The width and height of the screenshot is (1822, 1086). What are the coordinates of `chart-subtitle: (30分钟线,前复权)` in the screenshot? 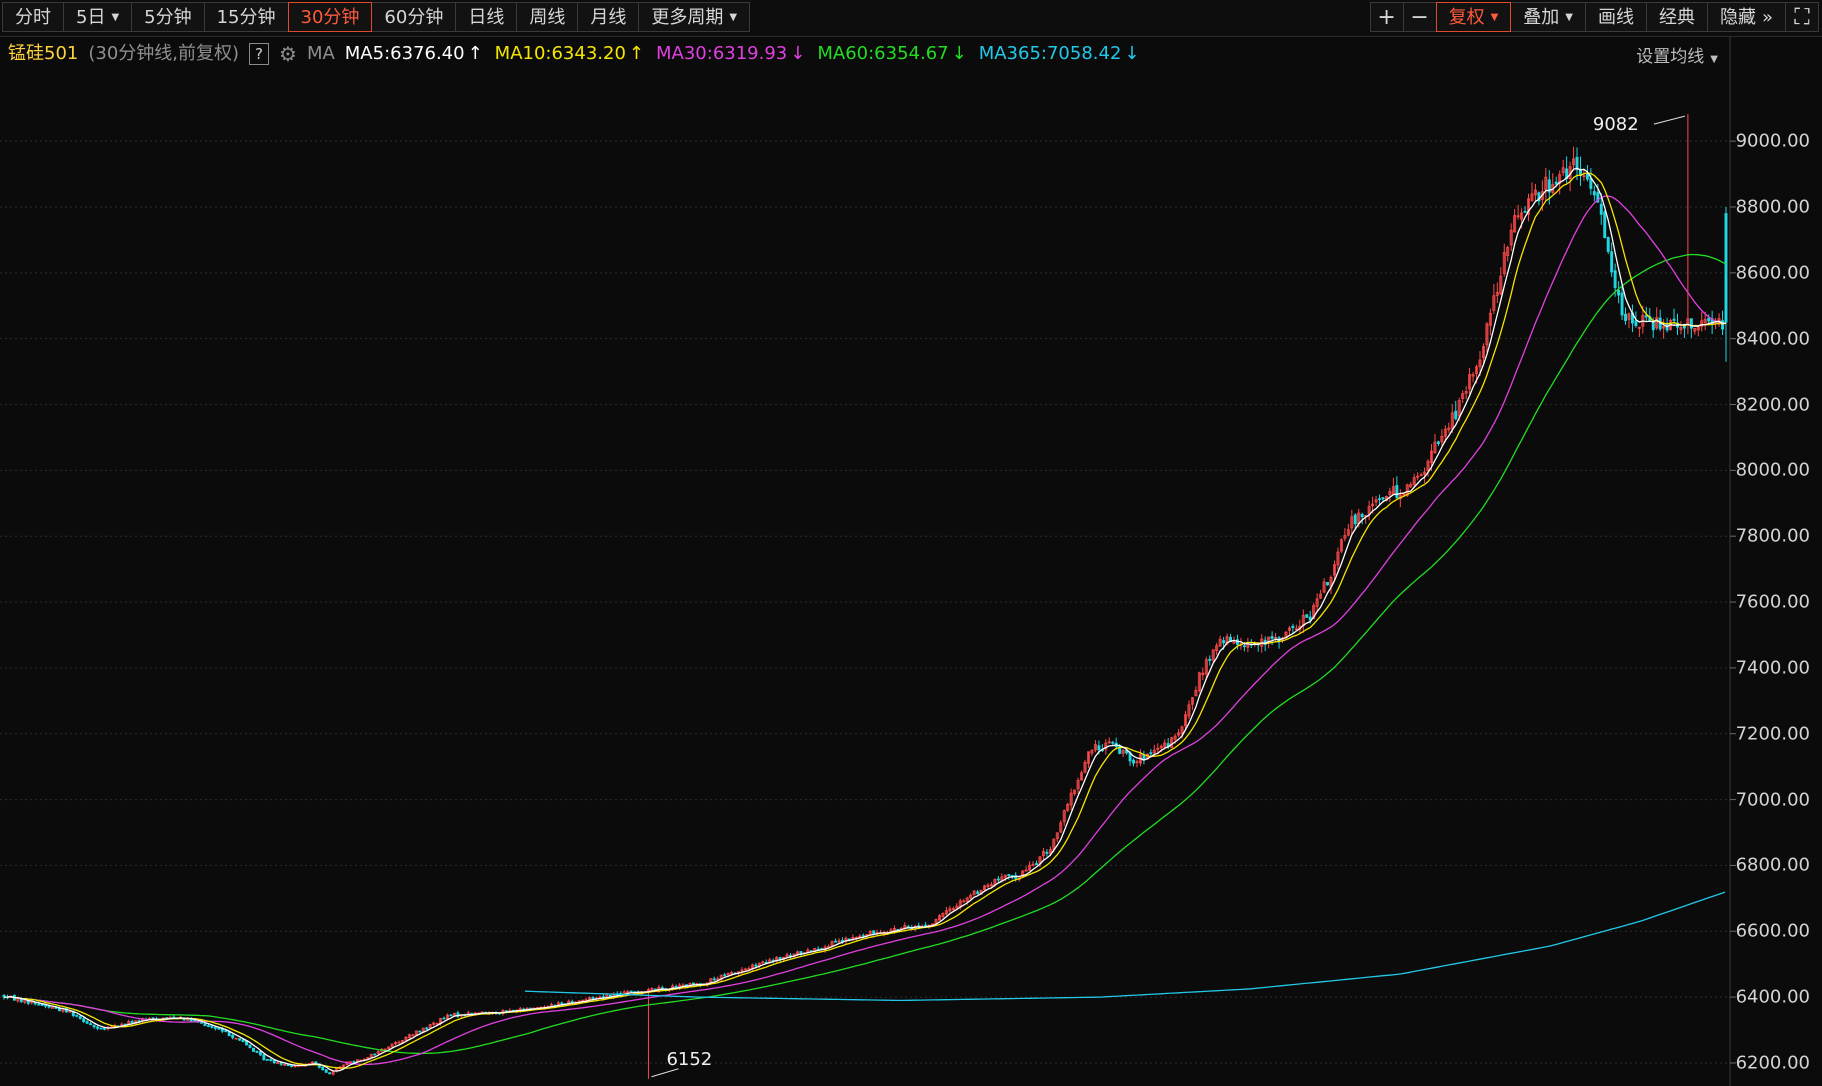 It's located at (164, 53).